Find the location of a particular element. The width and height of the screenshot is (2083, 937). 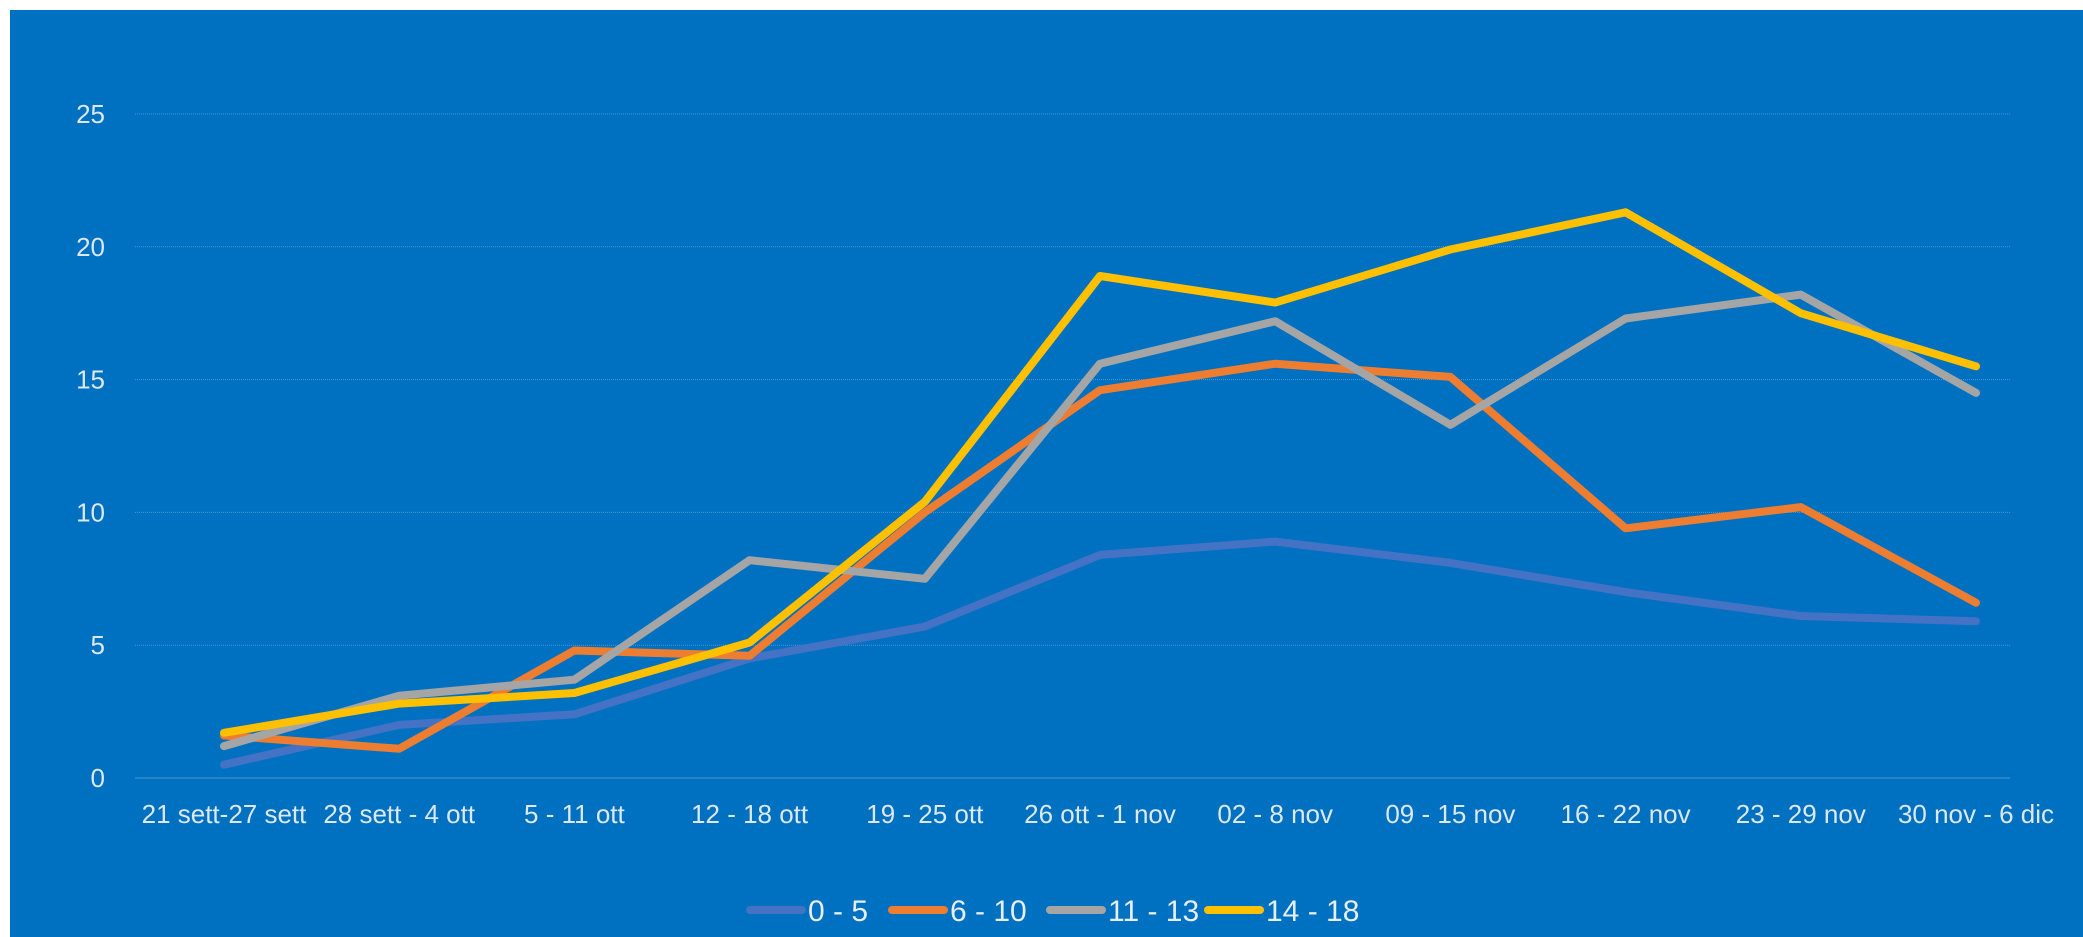

x-tick-label: 26 ott - 1 nov is located at coordinates (1100, 814).